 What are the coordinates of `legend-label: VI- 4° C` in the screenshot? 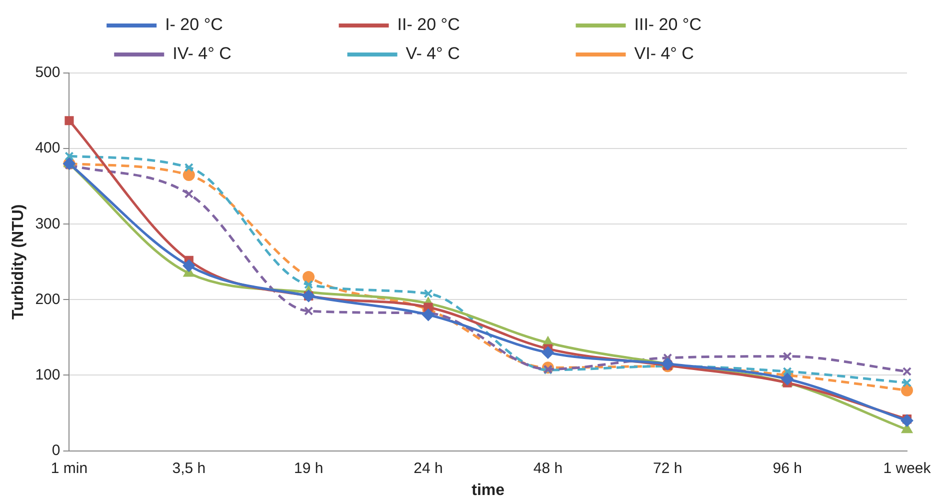 It's located at (716, 54).